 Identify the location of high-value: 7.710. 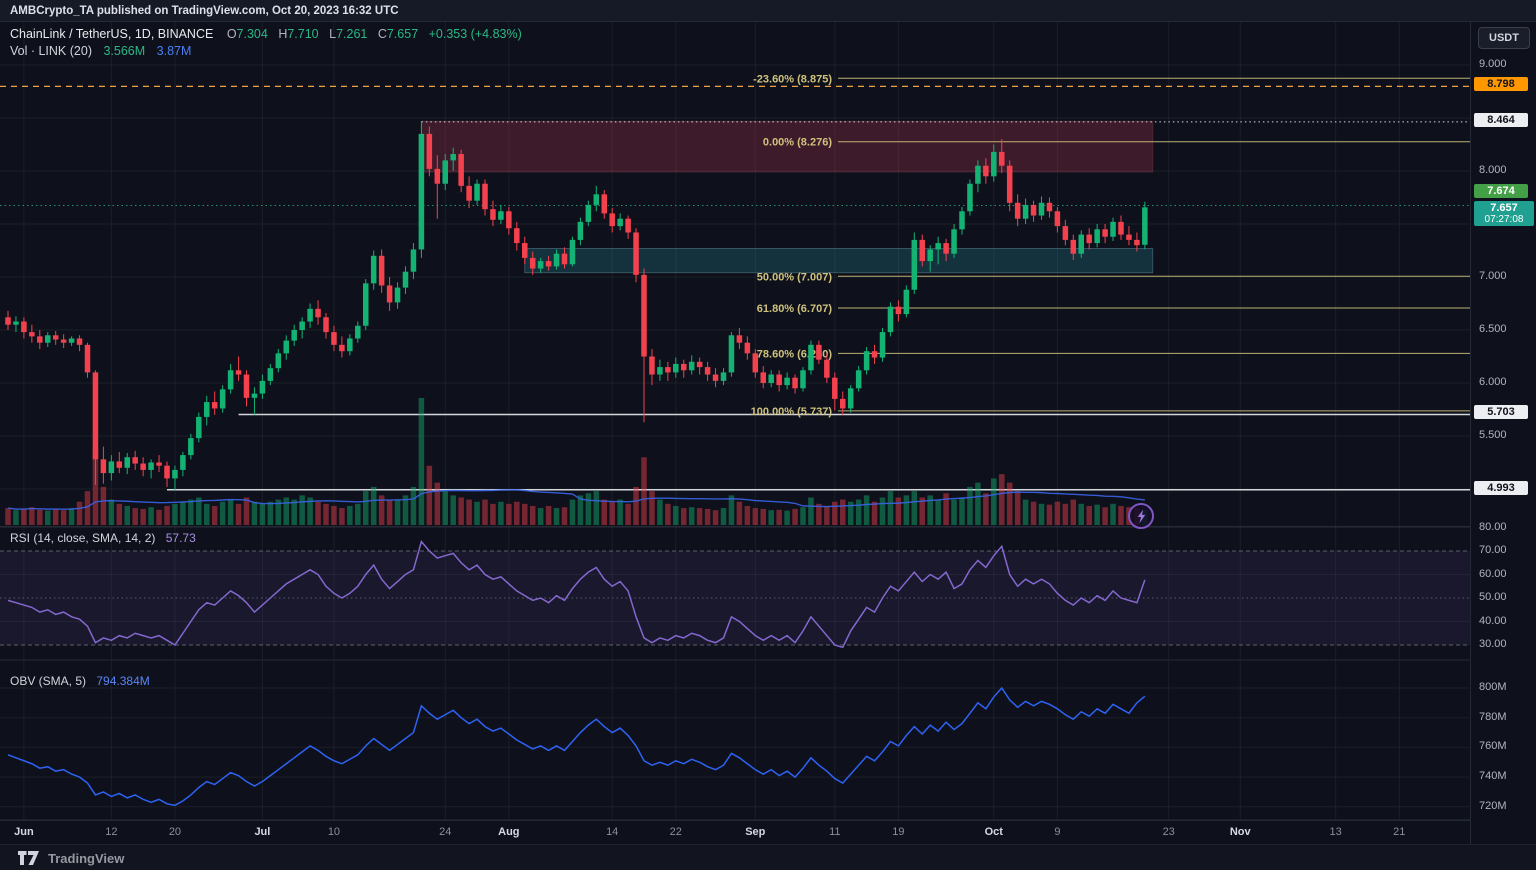
(303, 34).